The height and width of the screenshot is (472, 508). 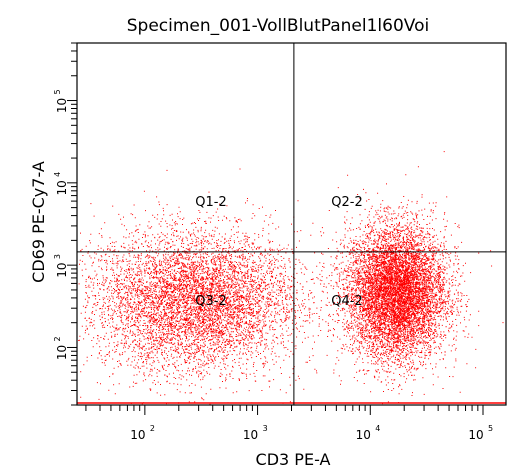 What do you see at coordinates (57, 256) in the screenshot?
I see `y-tick-exponent: 3` at bounding box center [57, 256].